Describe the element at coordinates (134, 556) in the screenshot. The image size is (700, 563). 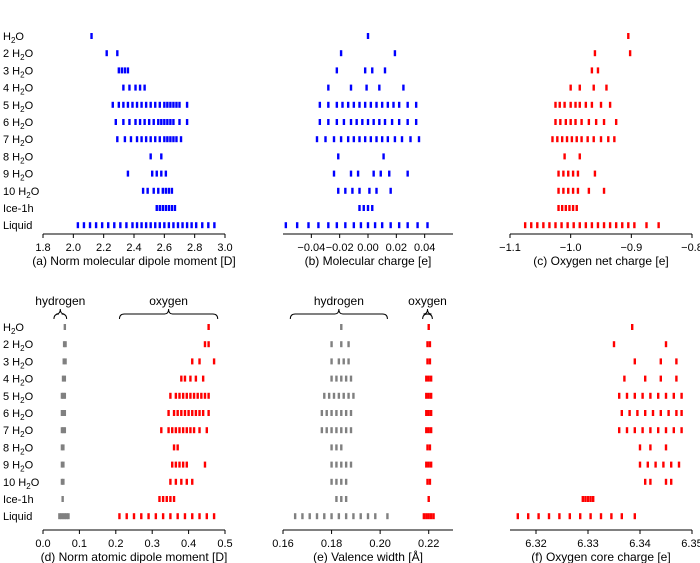
I see `panel-caption: (d) Norm atomic dipole moment [D]` at that location.